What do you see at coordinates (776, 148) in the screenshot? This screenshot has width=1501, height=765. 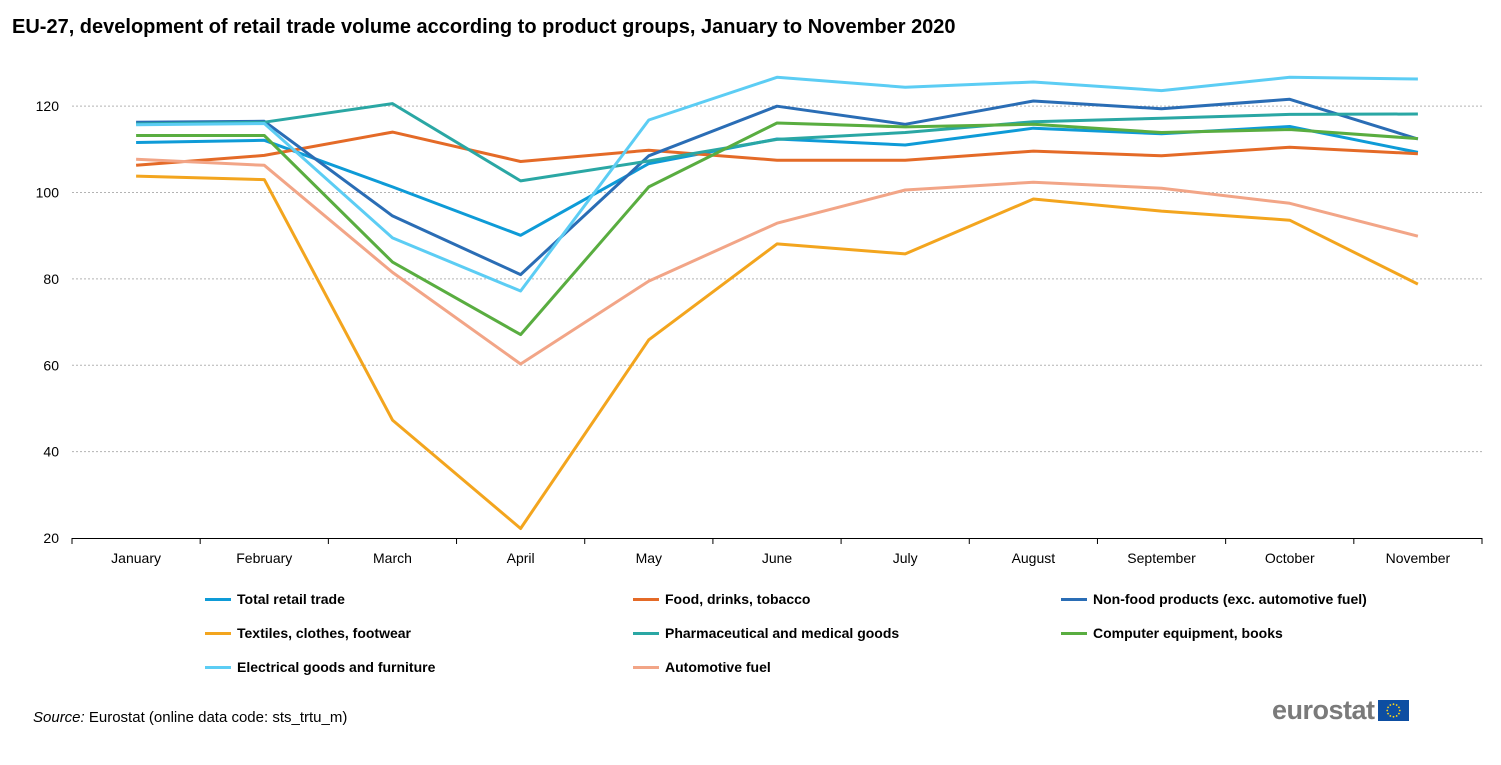 I see `series-line-food-drinks-tobacco` at bounding box center [776, 148].